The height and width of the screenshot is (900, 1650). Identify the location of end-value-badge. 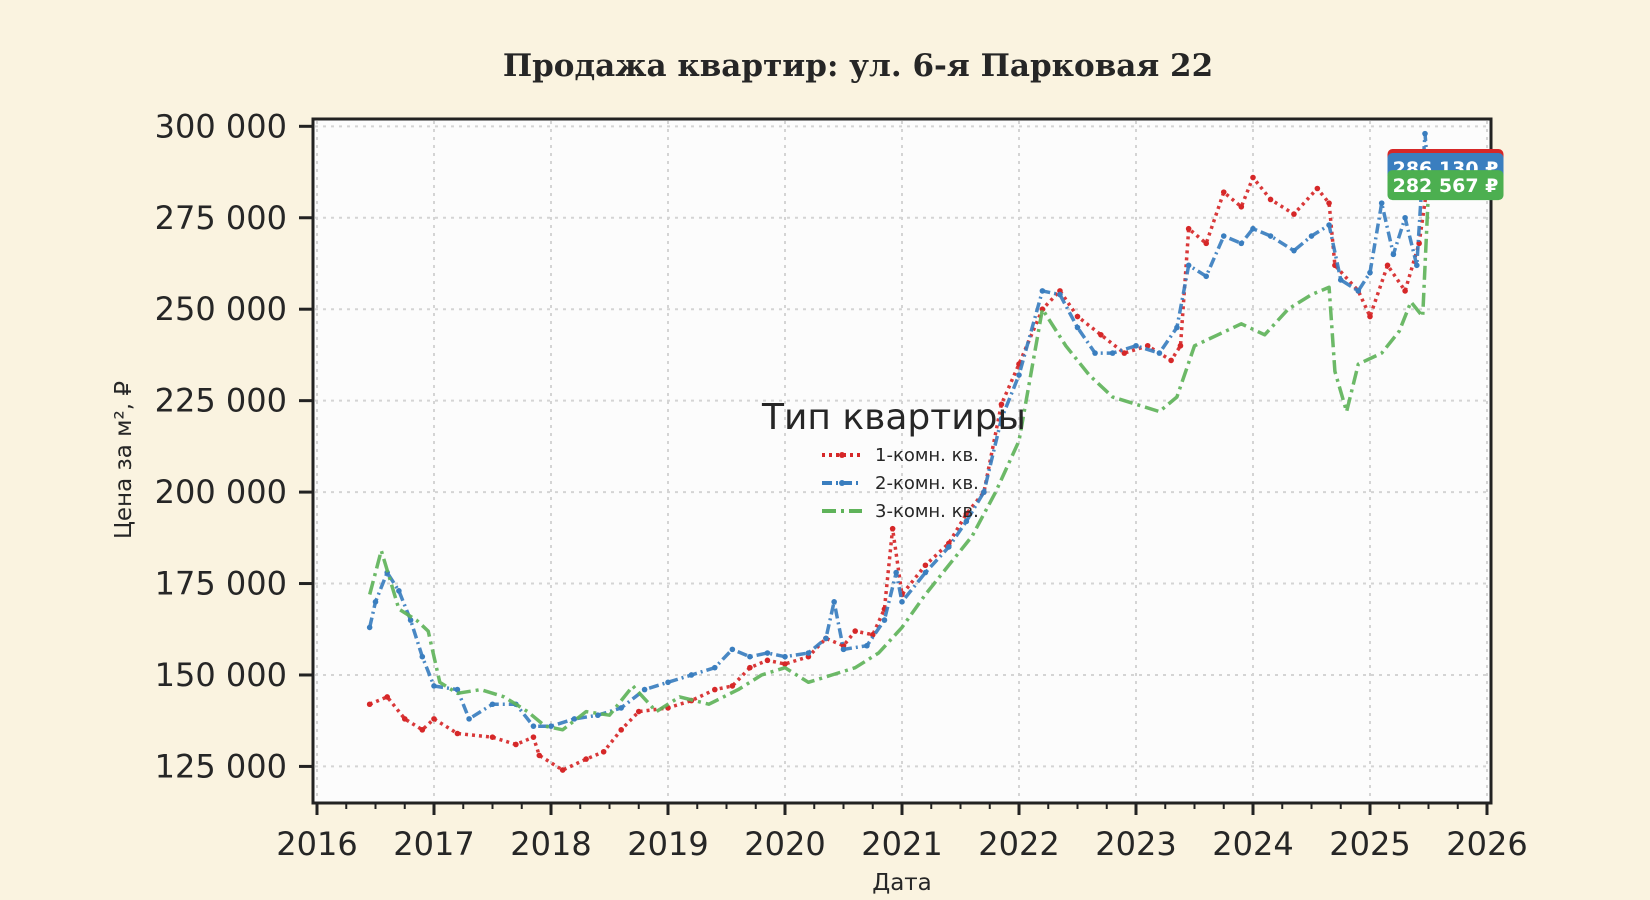
(1445, 185).